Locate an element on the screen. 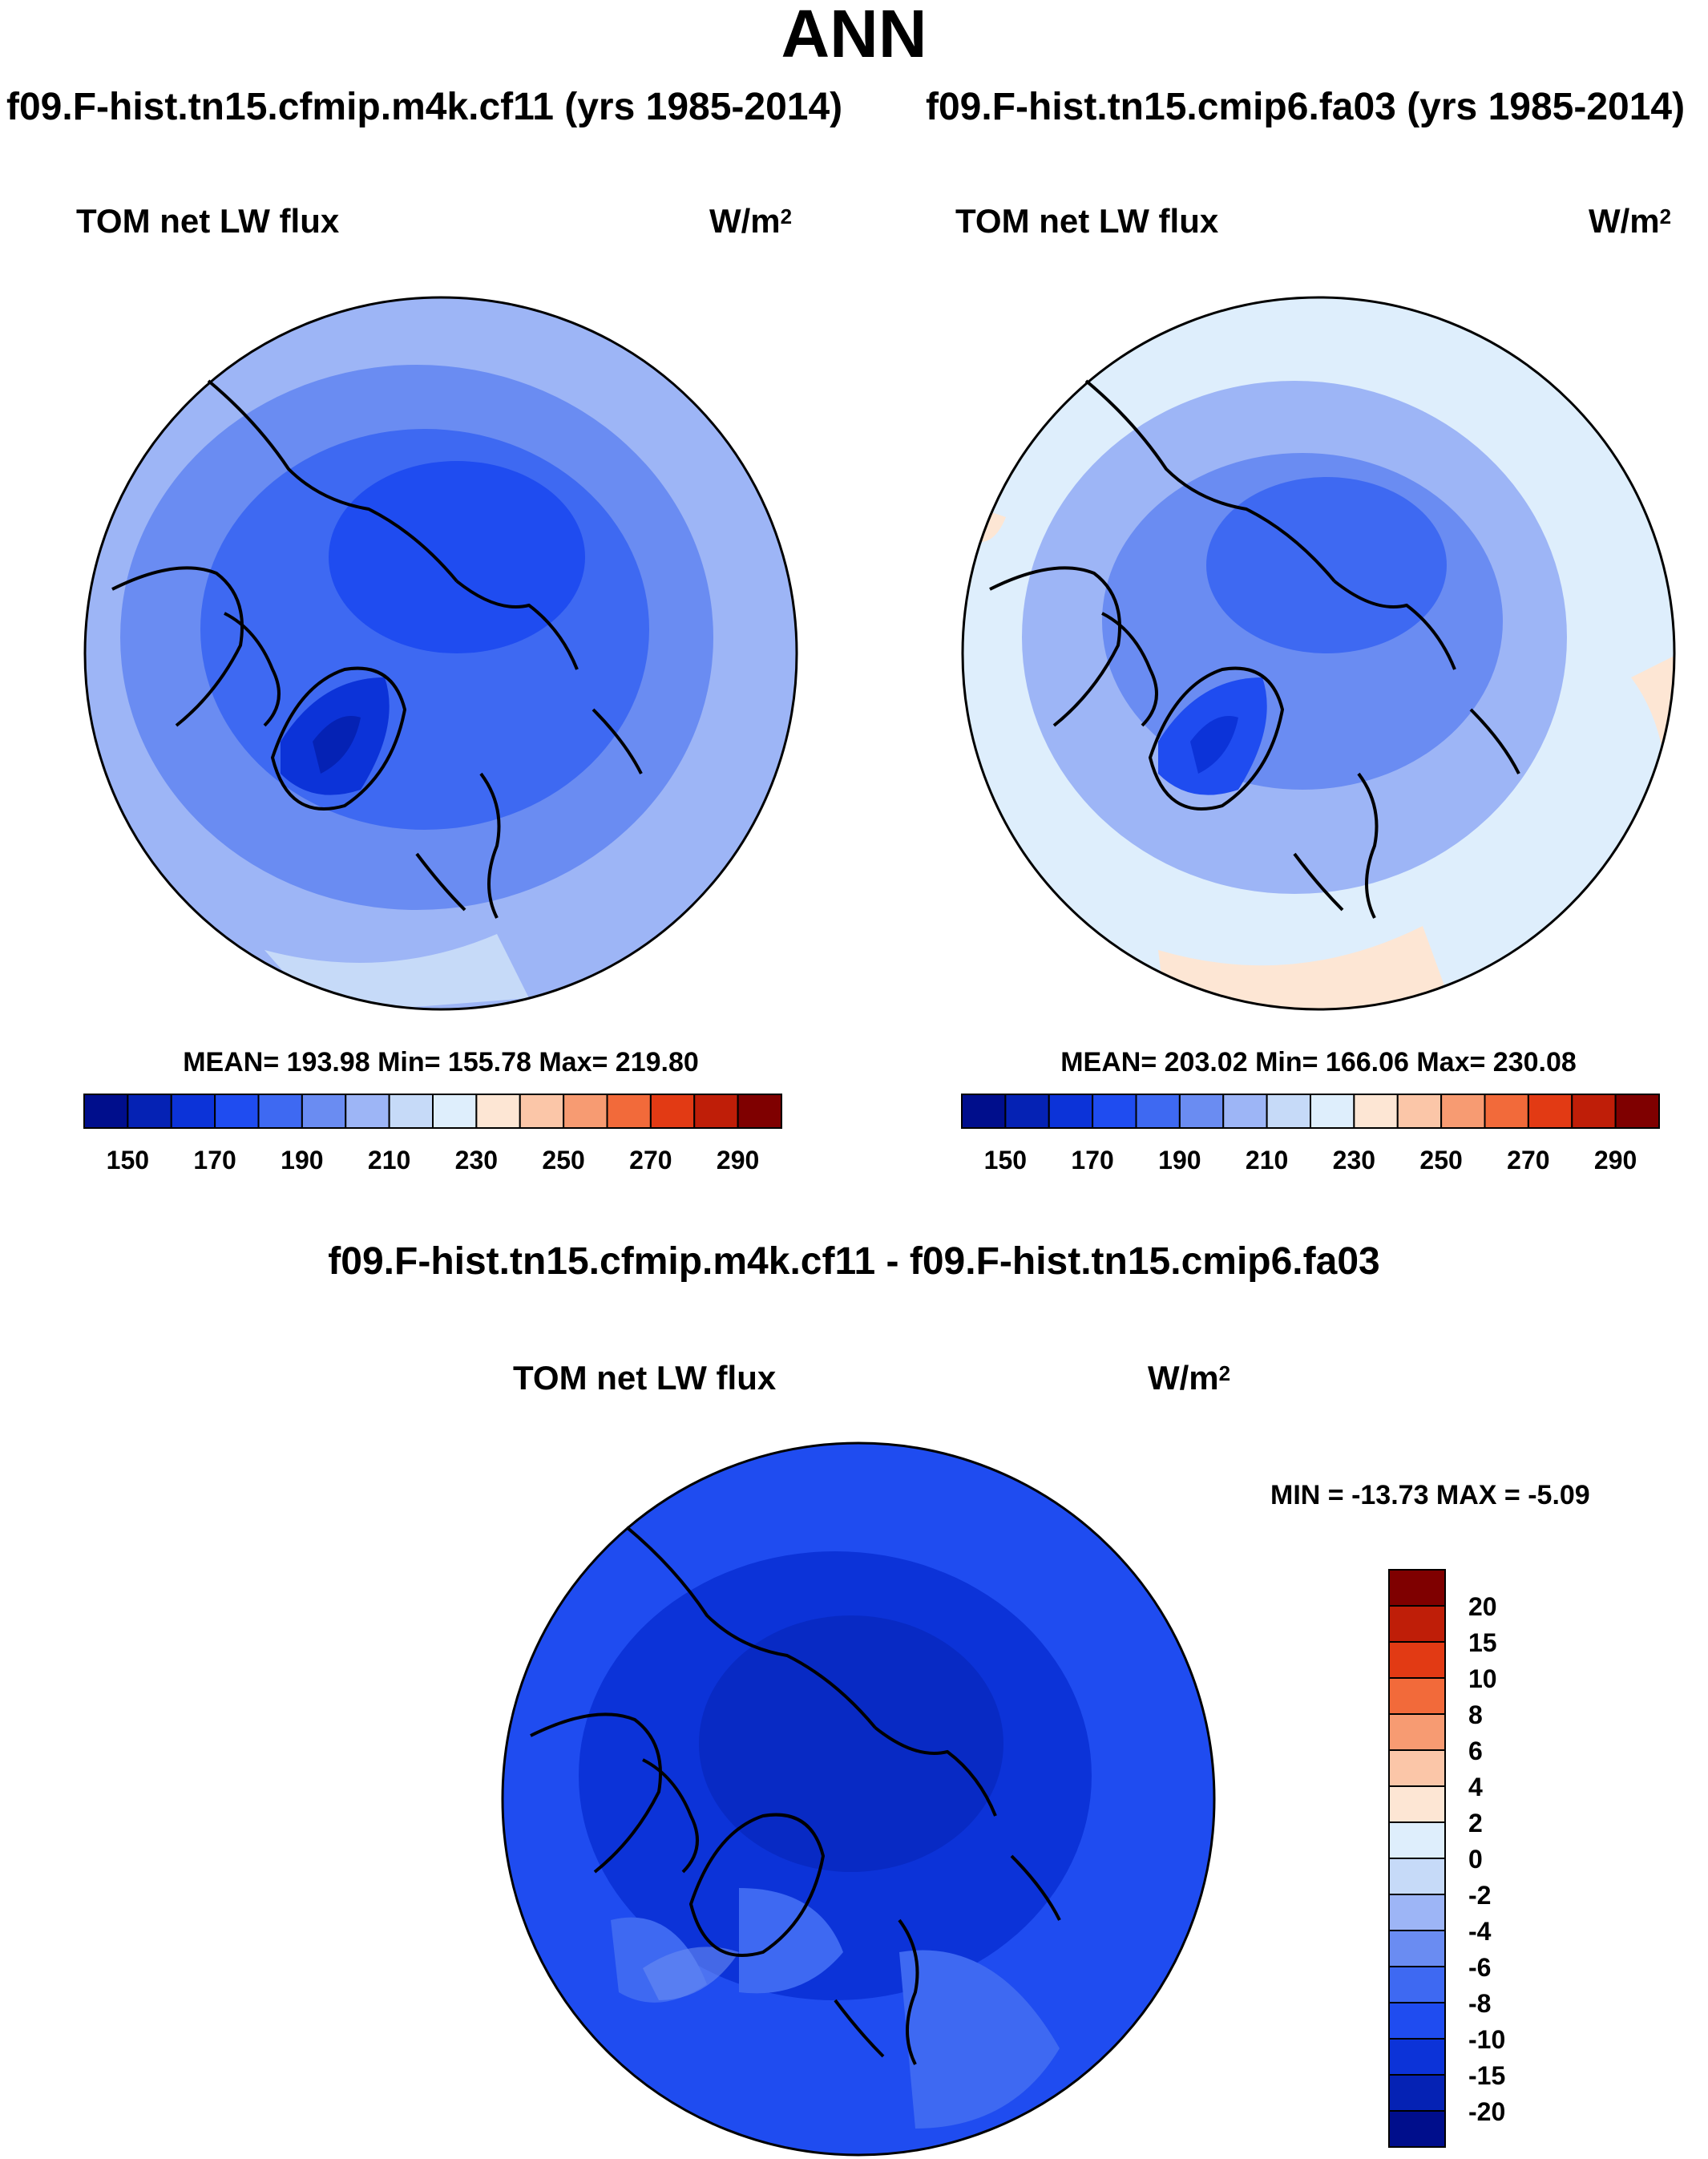 Image resolution: width=1708 pixels, height=2159 pixels. main-title: ANN is located at coordinates (854, 35).